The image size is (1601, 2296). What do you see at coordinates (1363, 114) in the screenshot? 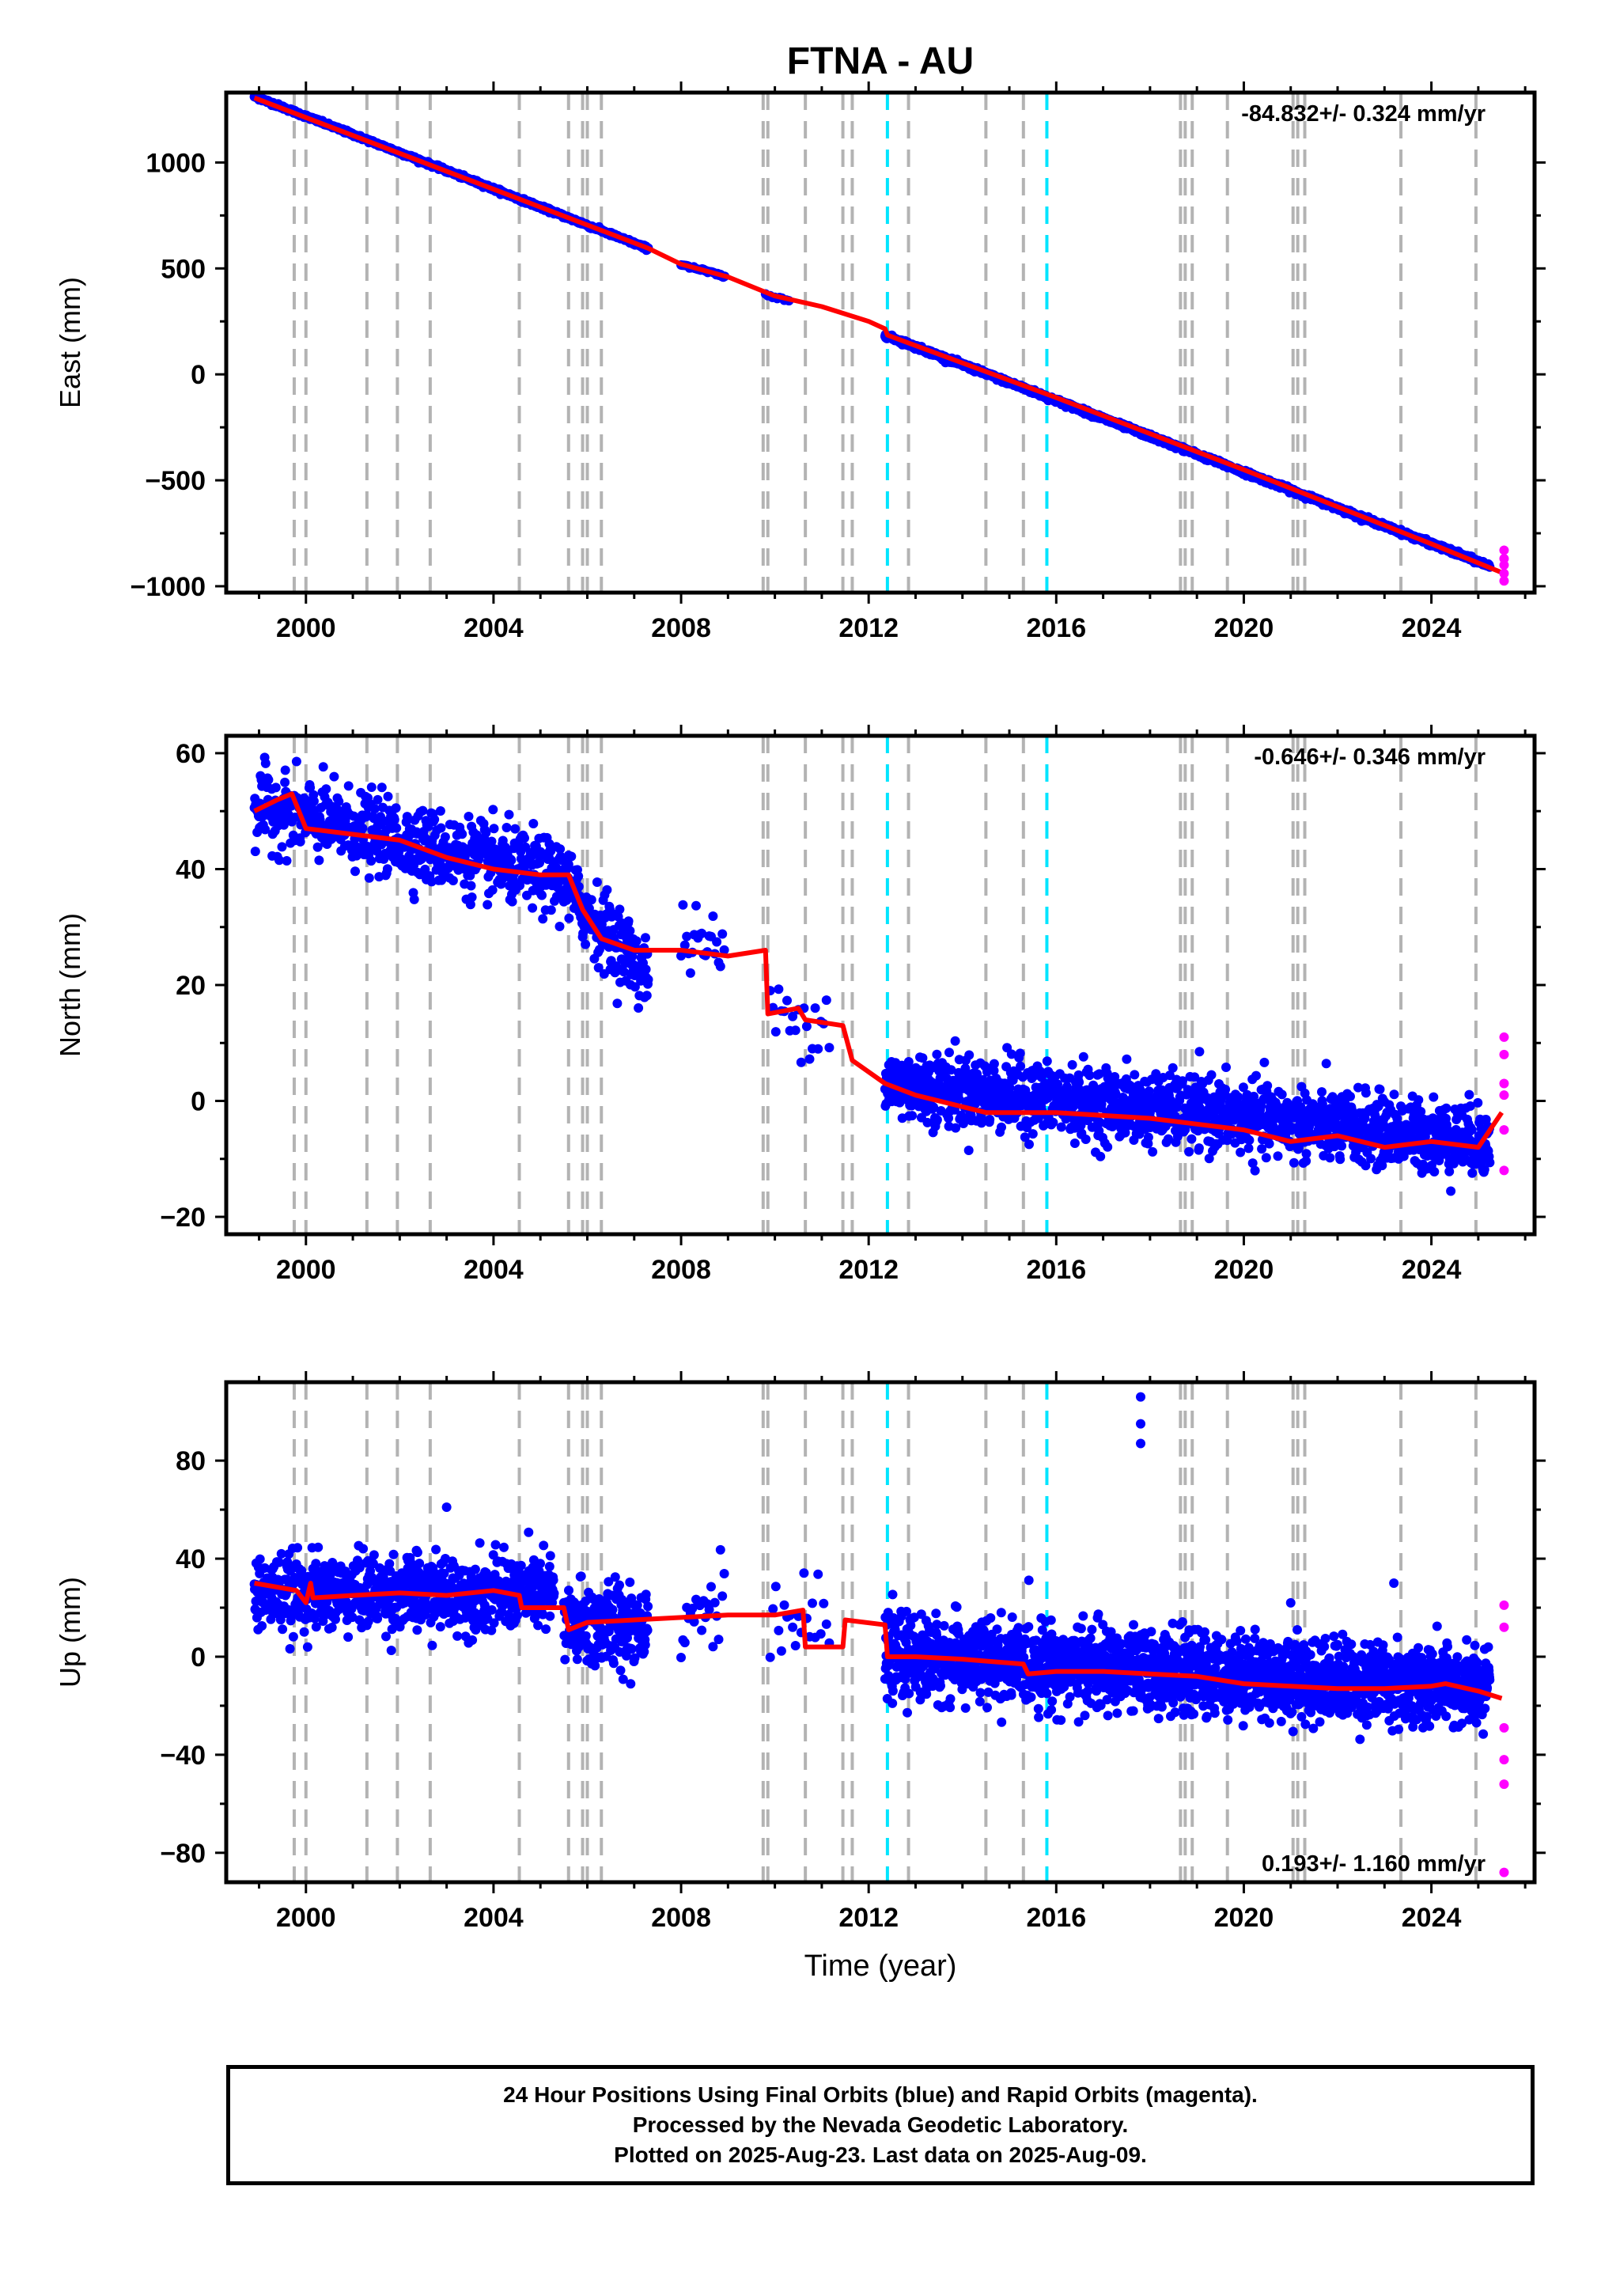
I see `rate-annotation: -84.832+/- 0.324 mm/yr` at bounding box center [1363, 114].